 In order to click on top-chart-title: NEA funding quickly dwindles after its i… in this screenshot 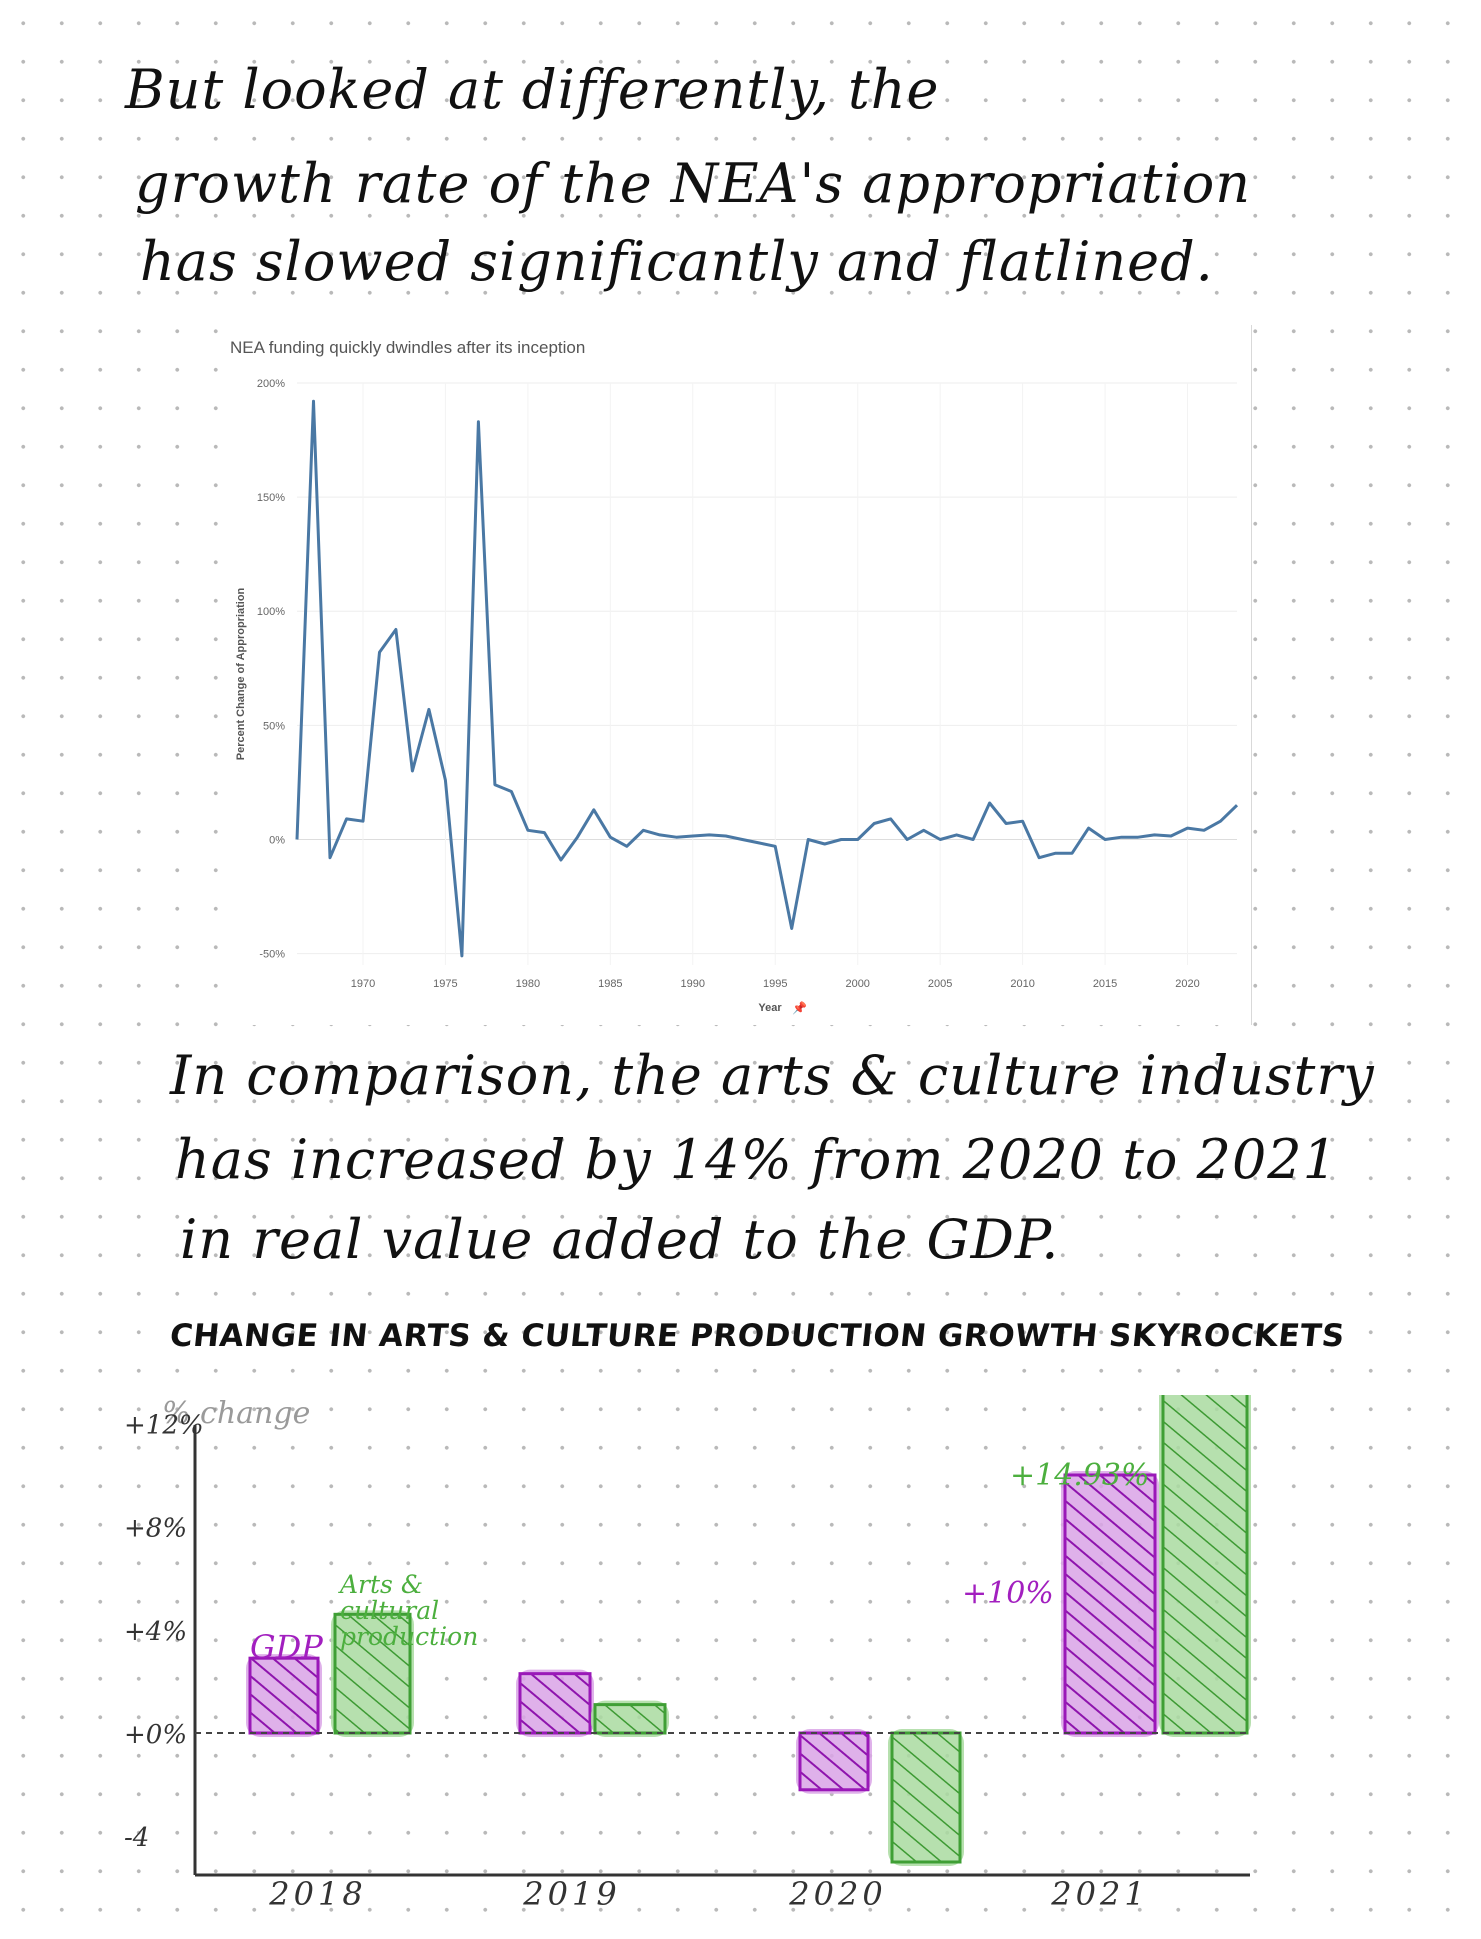, I will do `click(407, 347)`.